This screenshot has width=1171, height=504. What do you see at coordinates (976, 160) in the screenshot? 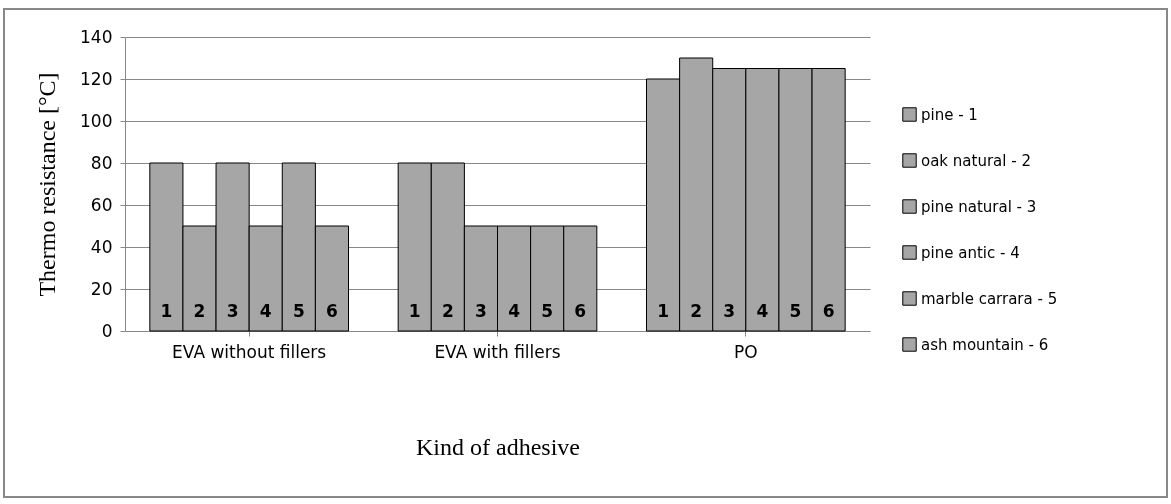
I see `legend-label: oak natural - 2` at bounding box center [976, 160].